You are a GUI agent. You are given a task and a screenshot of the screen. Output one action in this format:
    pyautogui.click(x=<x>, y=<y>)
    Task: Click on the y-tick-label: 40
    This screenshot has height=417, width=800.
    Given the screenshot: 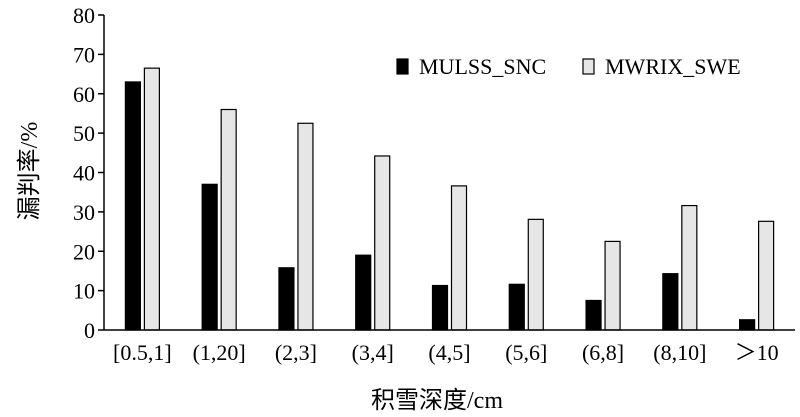 What is the action you would take?
    pyautogui.click(x=84, y=173)
    